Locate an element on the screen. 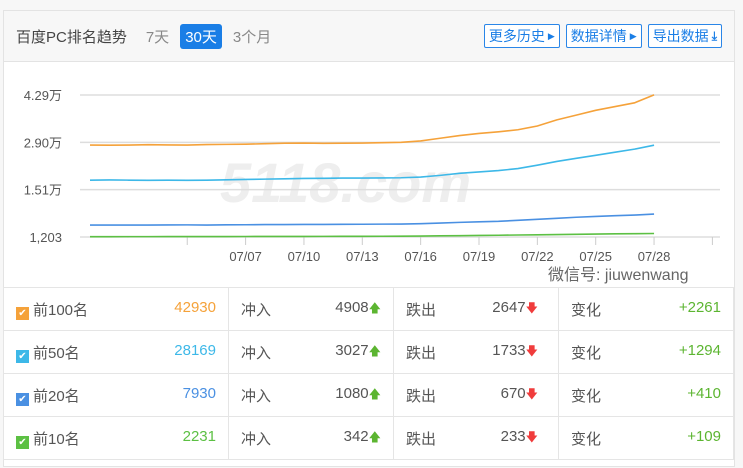  x-tick-label: 07/25 is located at coordinates (595, 256).